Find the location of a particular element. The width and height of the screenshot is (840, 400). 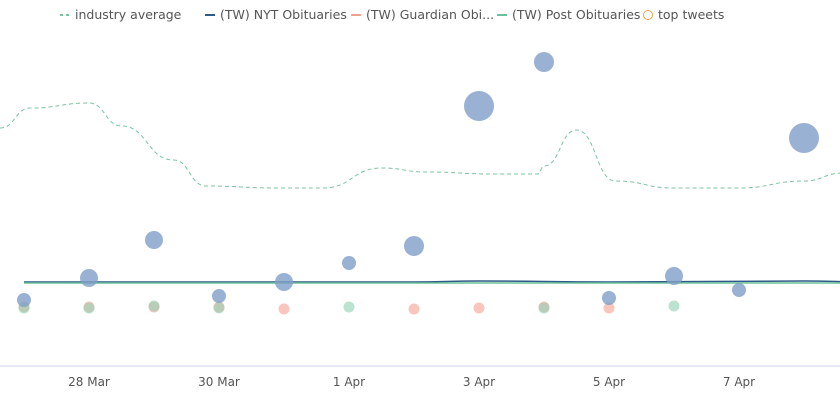

legend-industry-average: industry average is located at coordinates (120, 14).